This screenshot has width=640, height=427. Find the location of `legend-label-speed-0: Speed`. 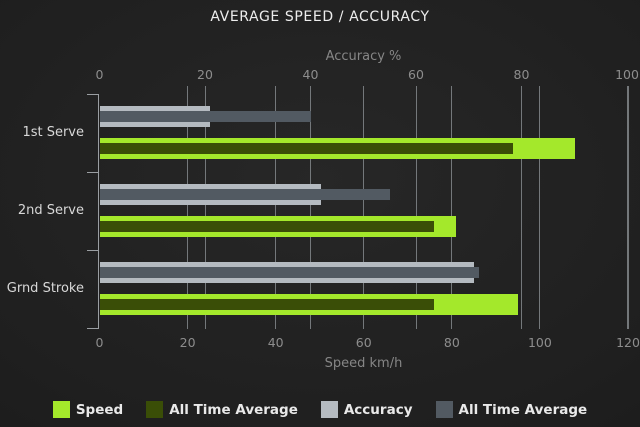

legend-label-speed-0: Speed is located at coordinates (99, 409).